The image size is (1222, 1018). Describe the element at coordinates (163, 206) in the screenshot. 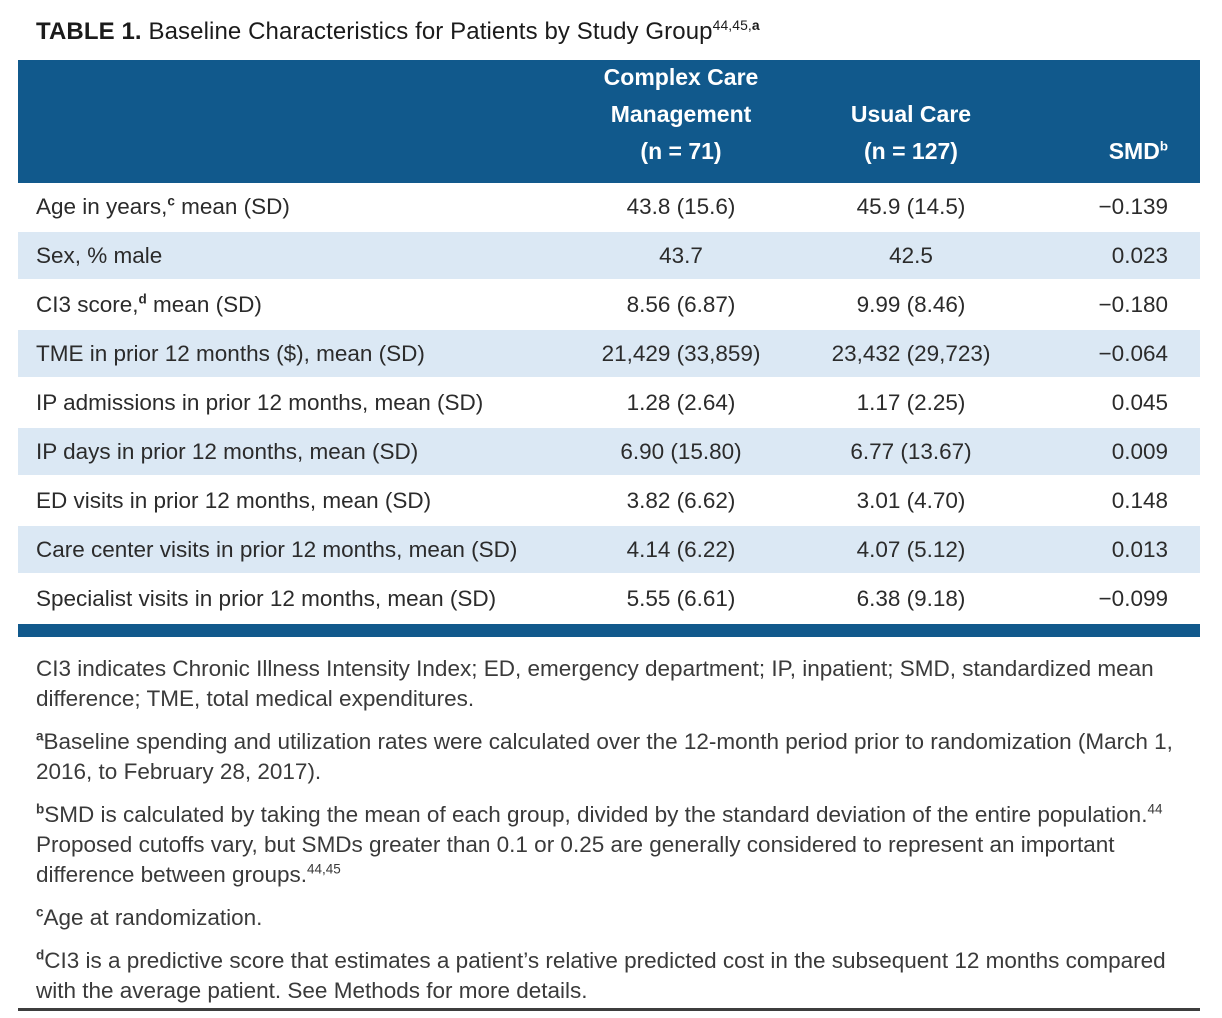

I see `row-label: Age in years,c mean (SD)` at that location.